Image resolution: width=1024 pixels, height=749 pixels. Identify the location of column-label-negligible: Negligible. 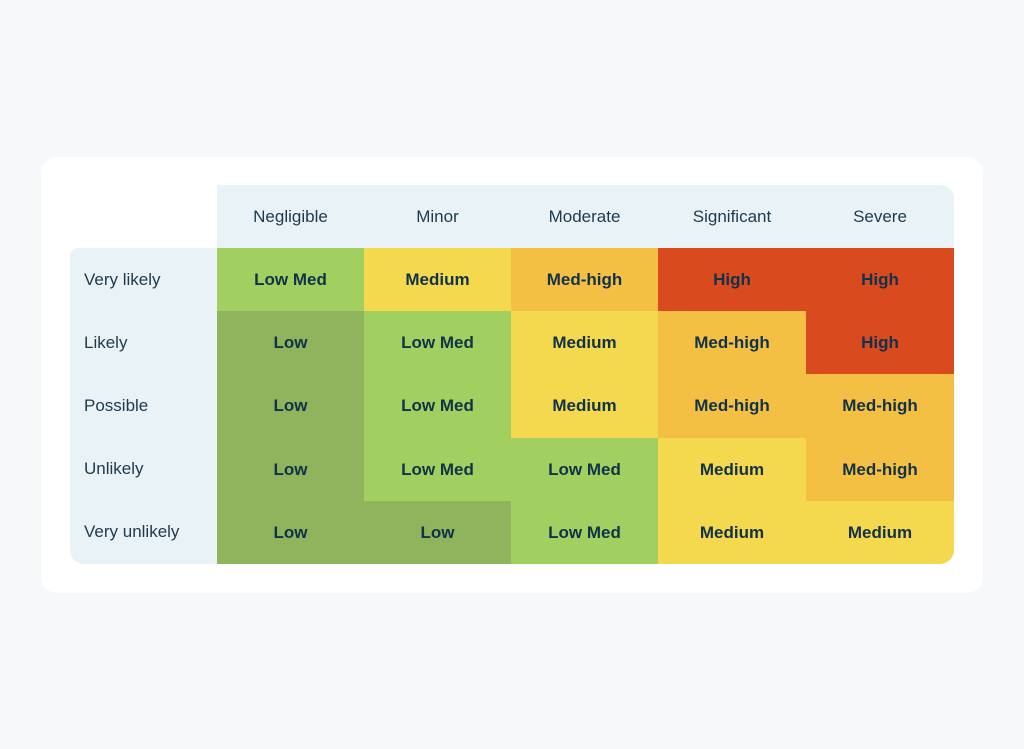
(290, 216).